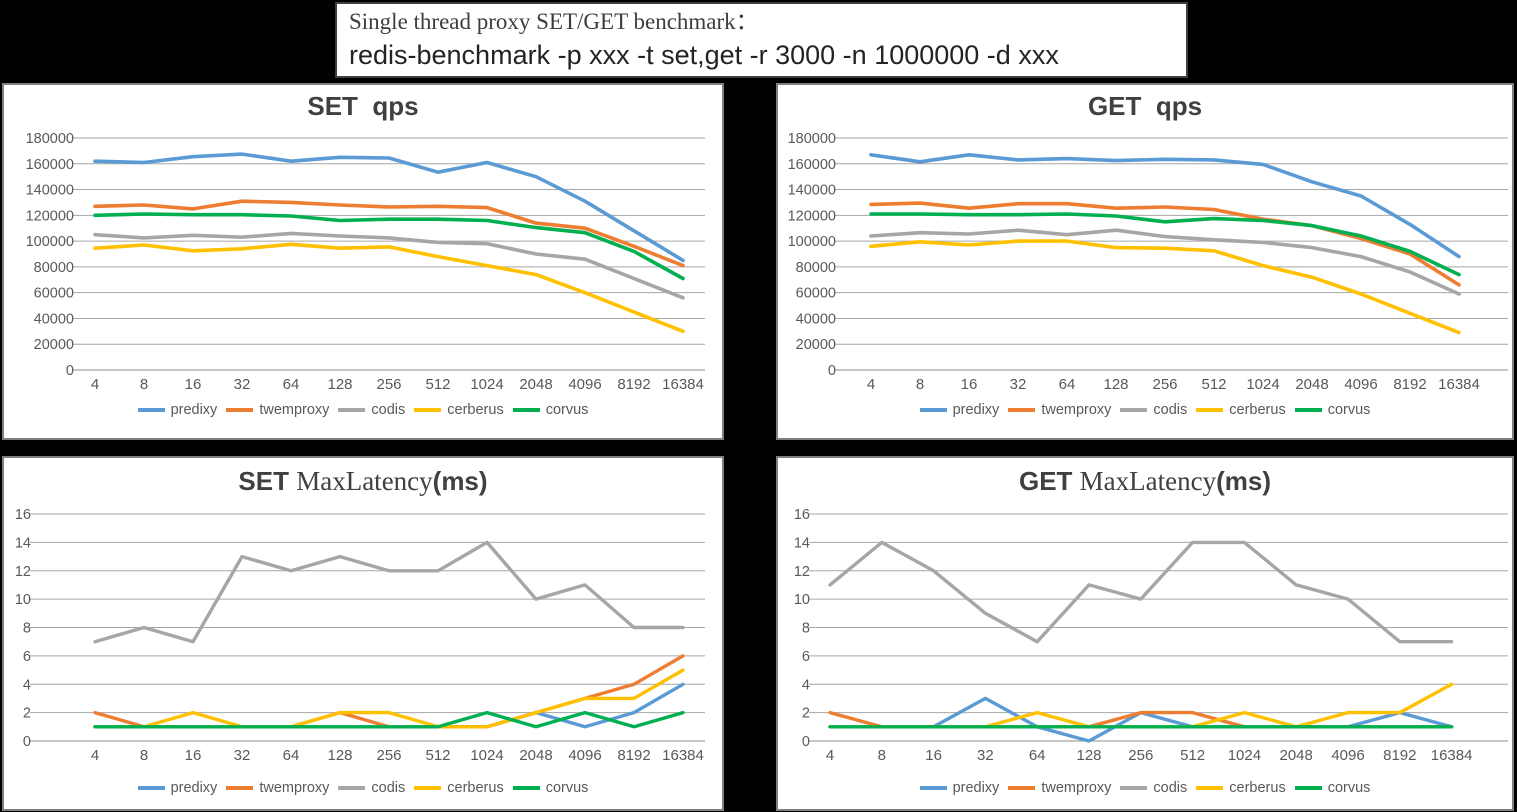  Describe the element at coordinates (830, 755) in the screenshot. I see `x-axis-tick-label: 4` at that location.